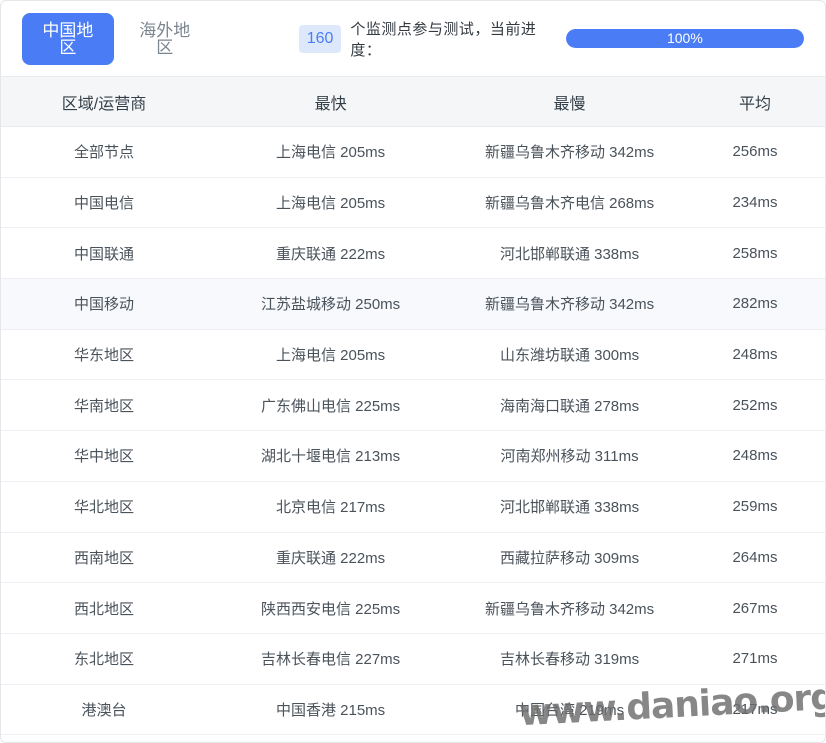 This screenshot has width=826, height=743. Describe the element at coordinates (569, 101) in the screenshot. I see `header-slowest: 最慢` at that location.